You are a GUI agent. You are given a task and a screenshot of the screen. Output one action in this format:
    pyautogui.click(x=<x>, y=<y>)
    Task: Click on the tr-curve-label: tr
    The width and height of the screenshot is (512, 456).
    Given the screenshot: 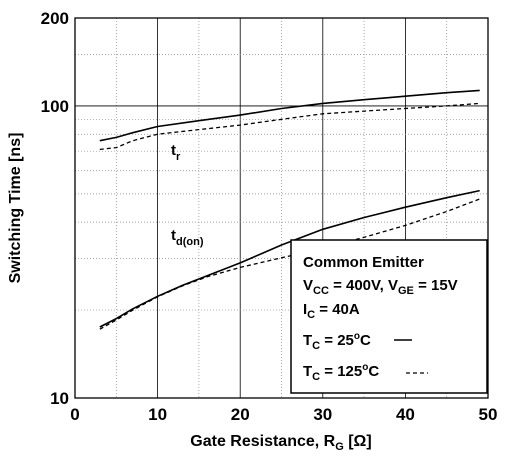 What is the action you would take?
    pyautogui.click(x=176, y=152)
    